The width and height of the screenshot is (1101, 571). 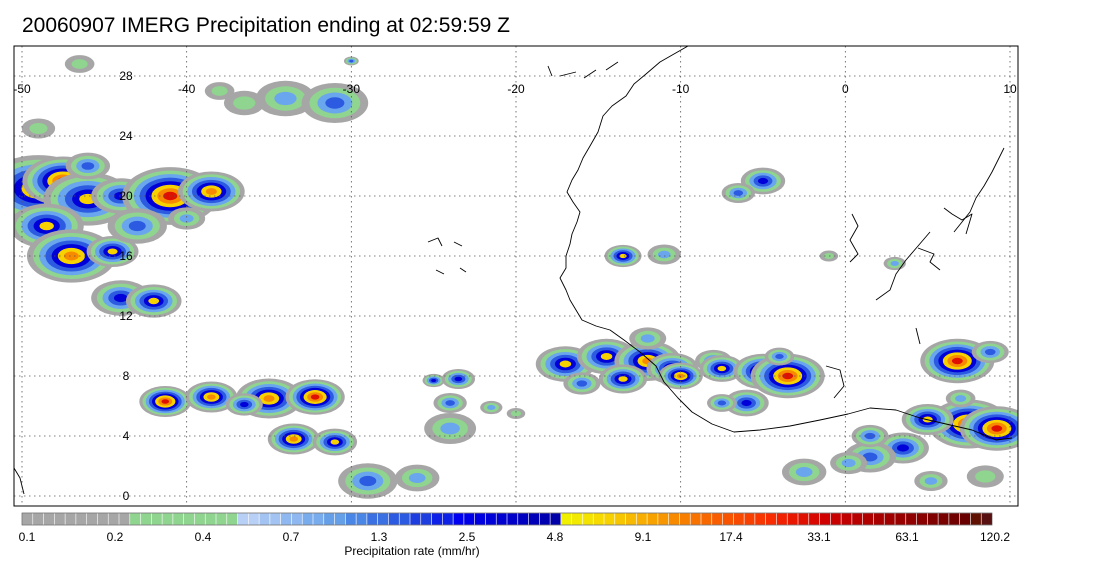 I want to click on colorbar-tick-label: 0.7, so click(x=291, y=537).